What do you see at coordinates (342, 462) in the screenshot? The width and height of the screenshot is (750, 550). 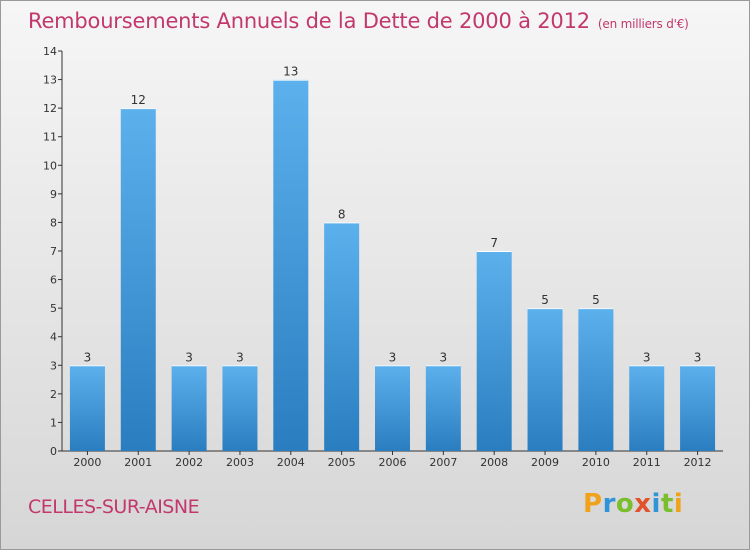 I see `x-tick-label: 2005` at bounding box center [342, 462].